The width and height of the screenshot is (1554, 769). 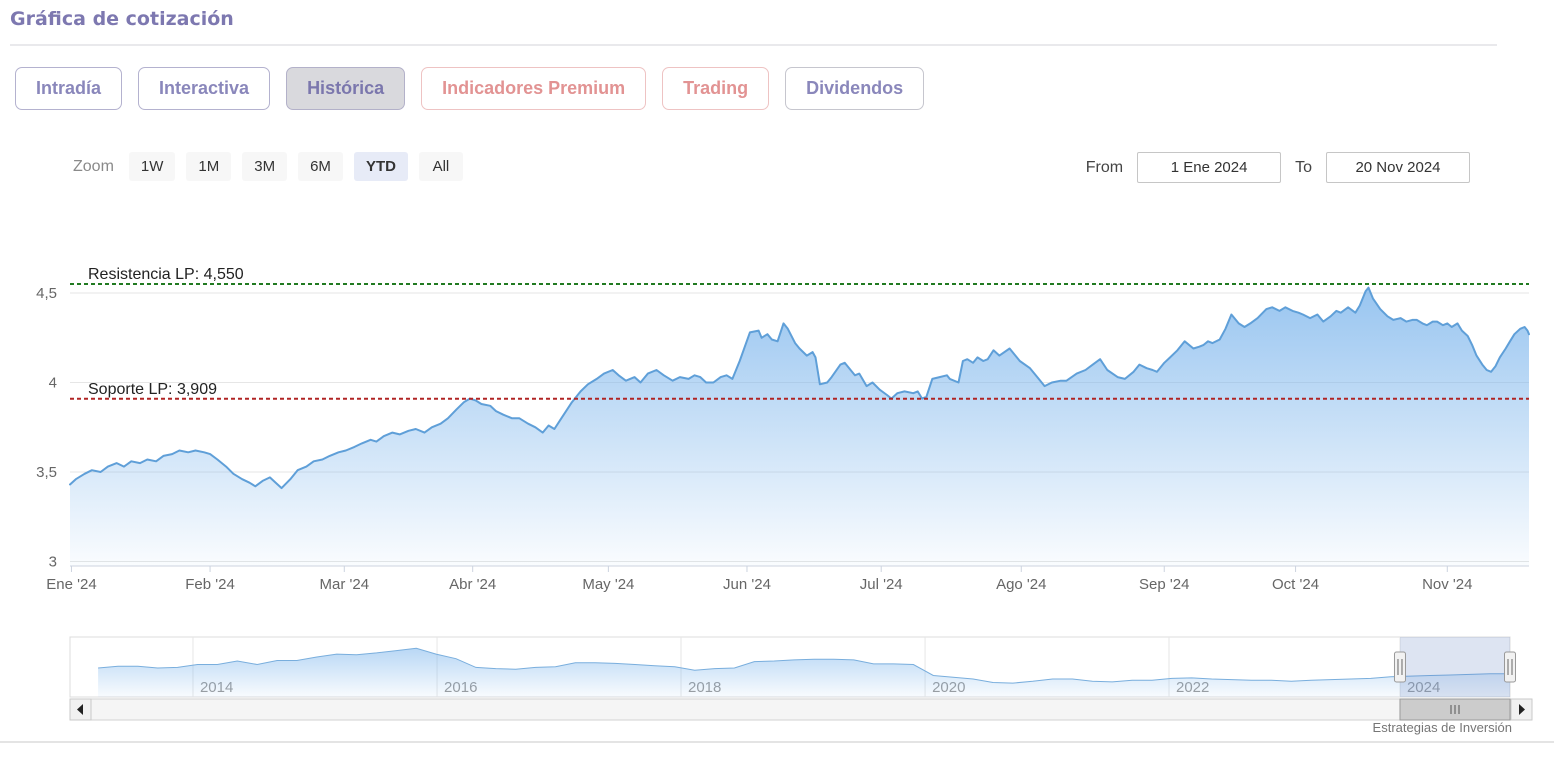 What do you see at coordinates (753, 45) in the screenshot?
I see `title-divider` at bounding box center [753, 45].